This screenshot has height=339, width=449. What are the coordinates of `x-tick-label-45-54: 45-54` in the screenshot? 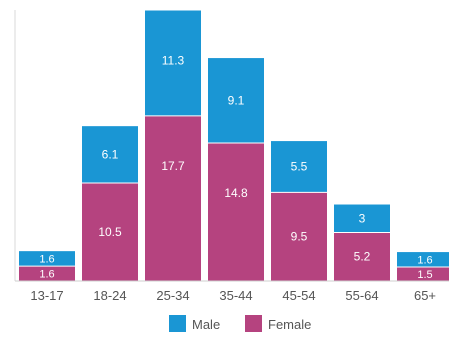 It's located at (298, 295).